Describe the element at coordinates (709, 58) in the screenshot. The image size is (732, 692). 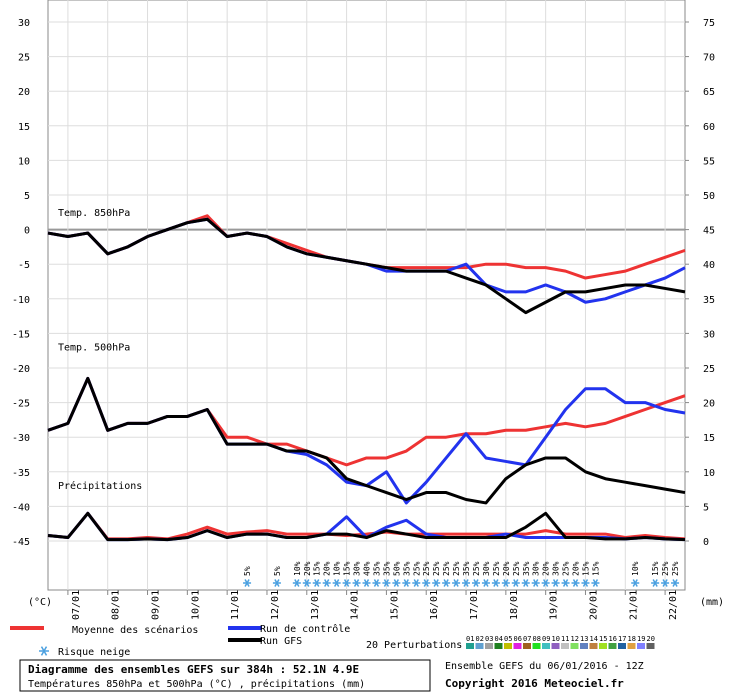
I see `y2-tick-label: 70` at that location.